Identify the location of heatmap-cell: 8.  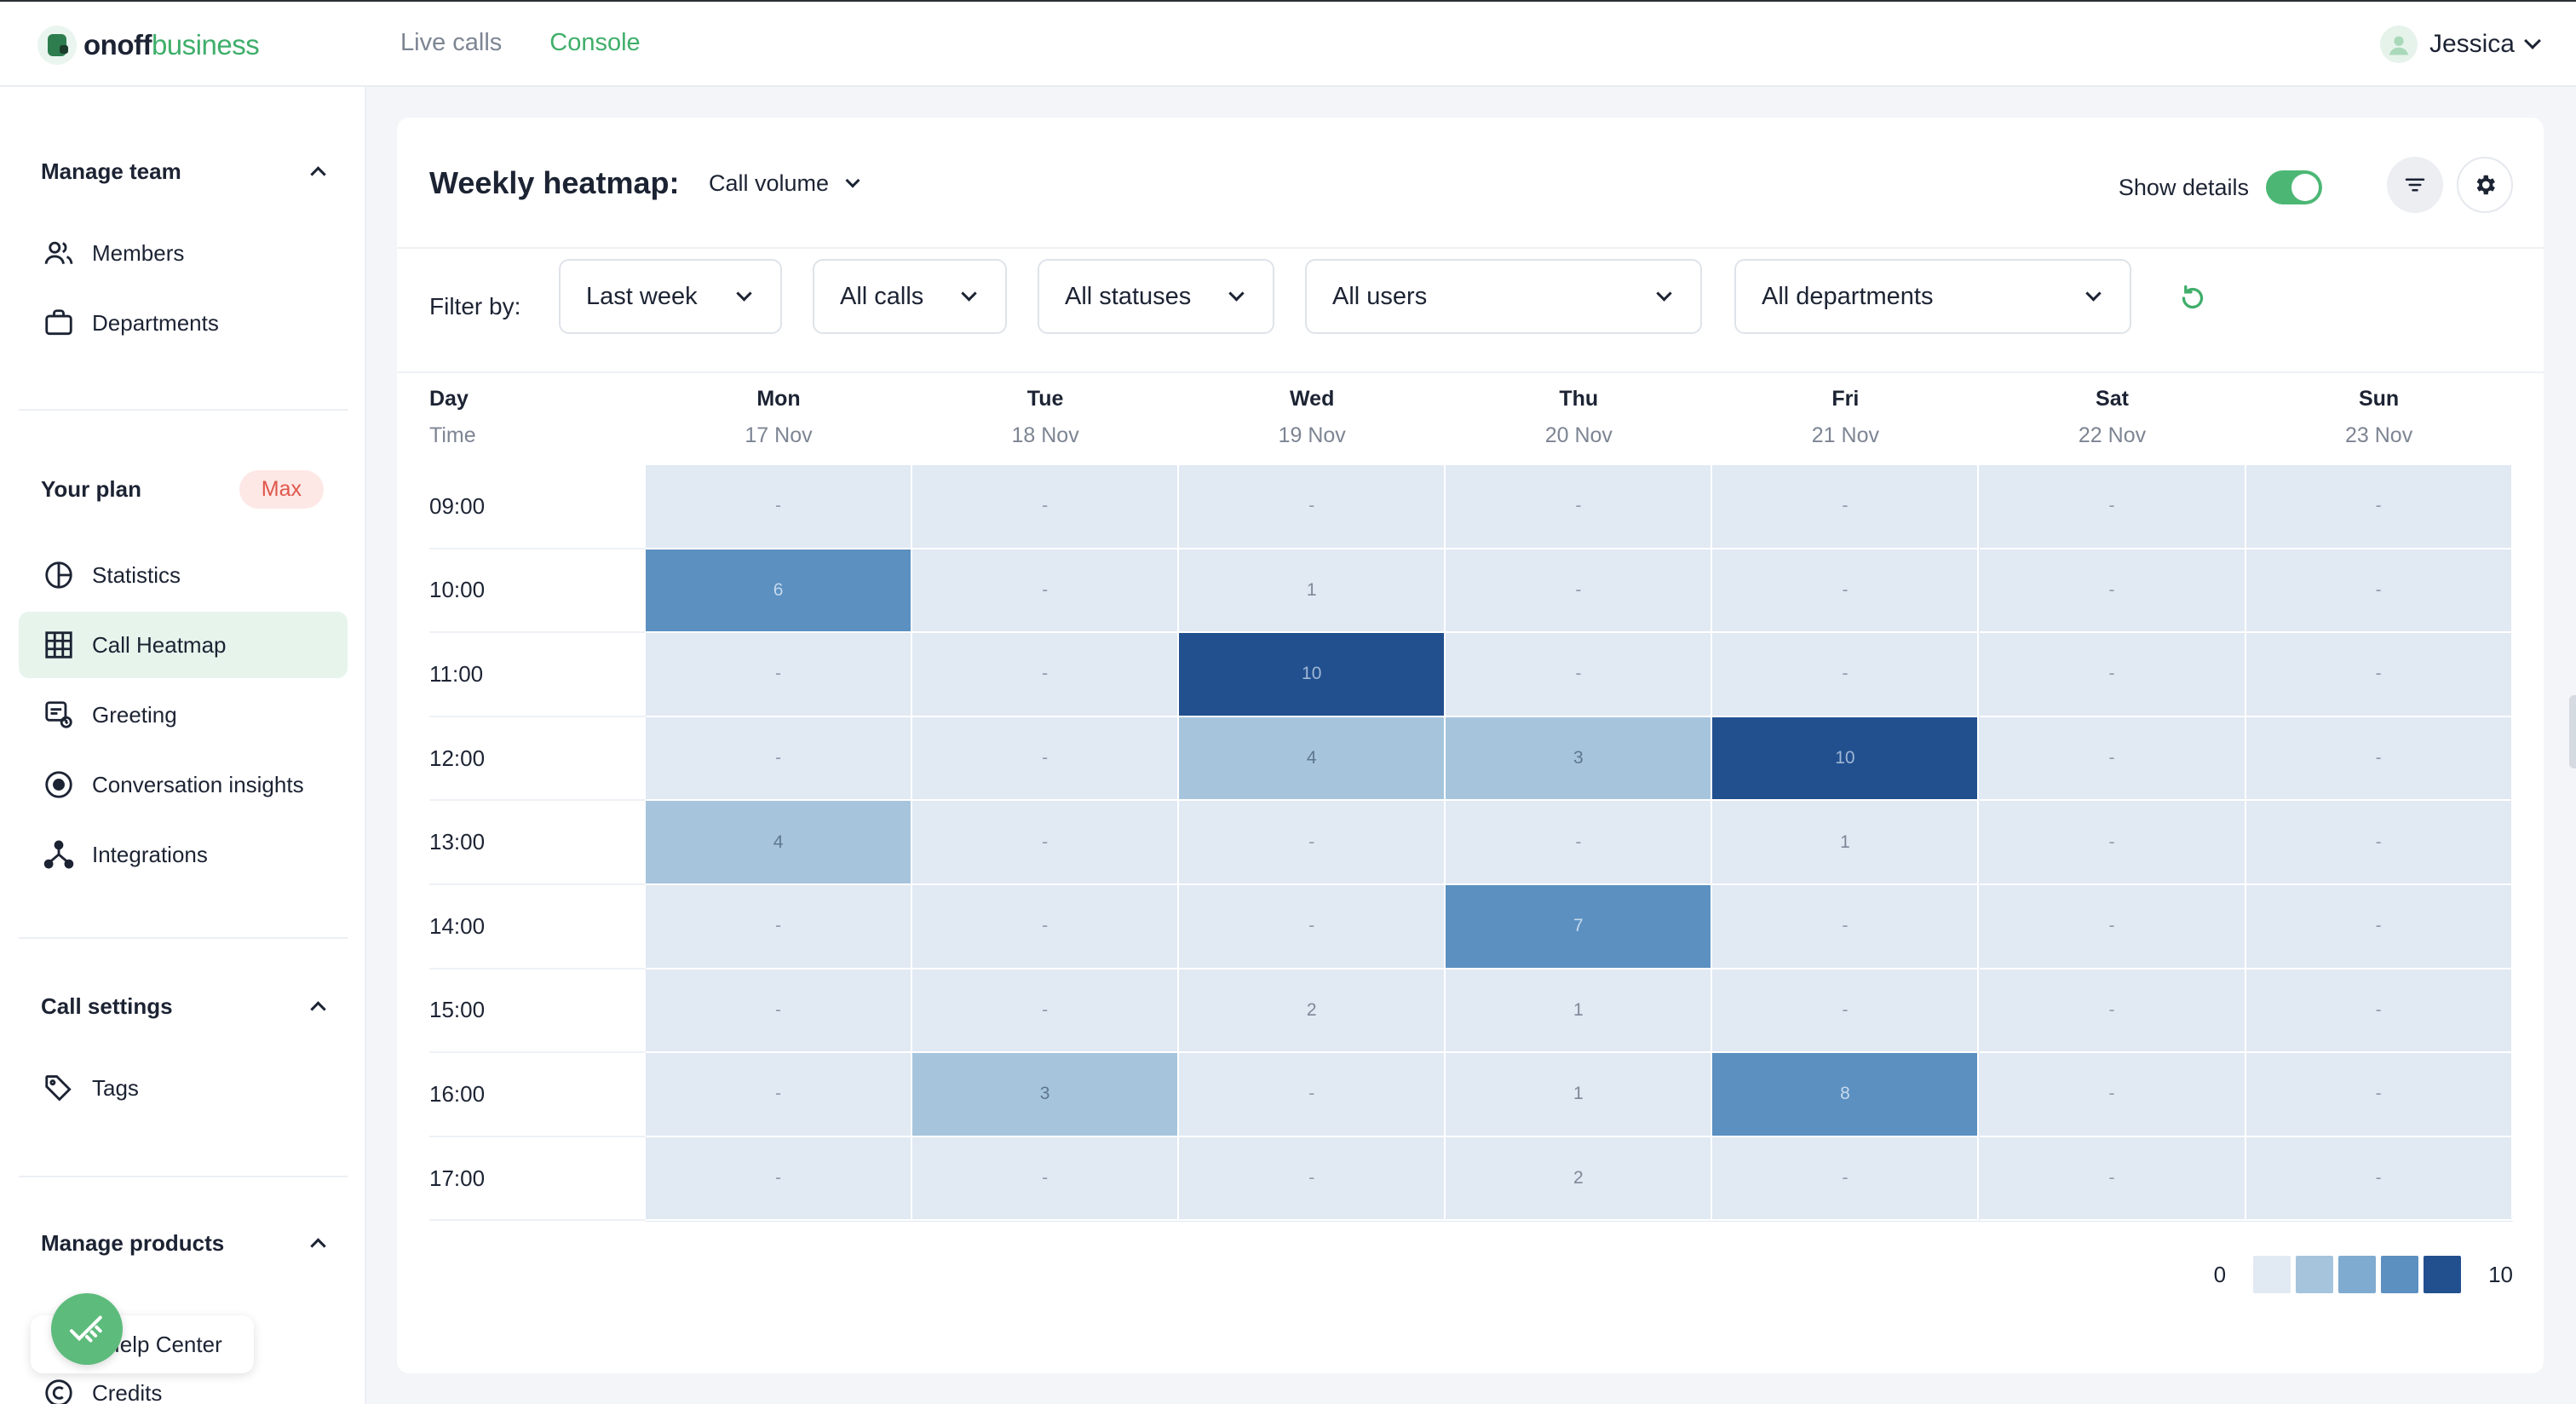
(1846, 1095).